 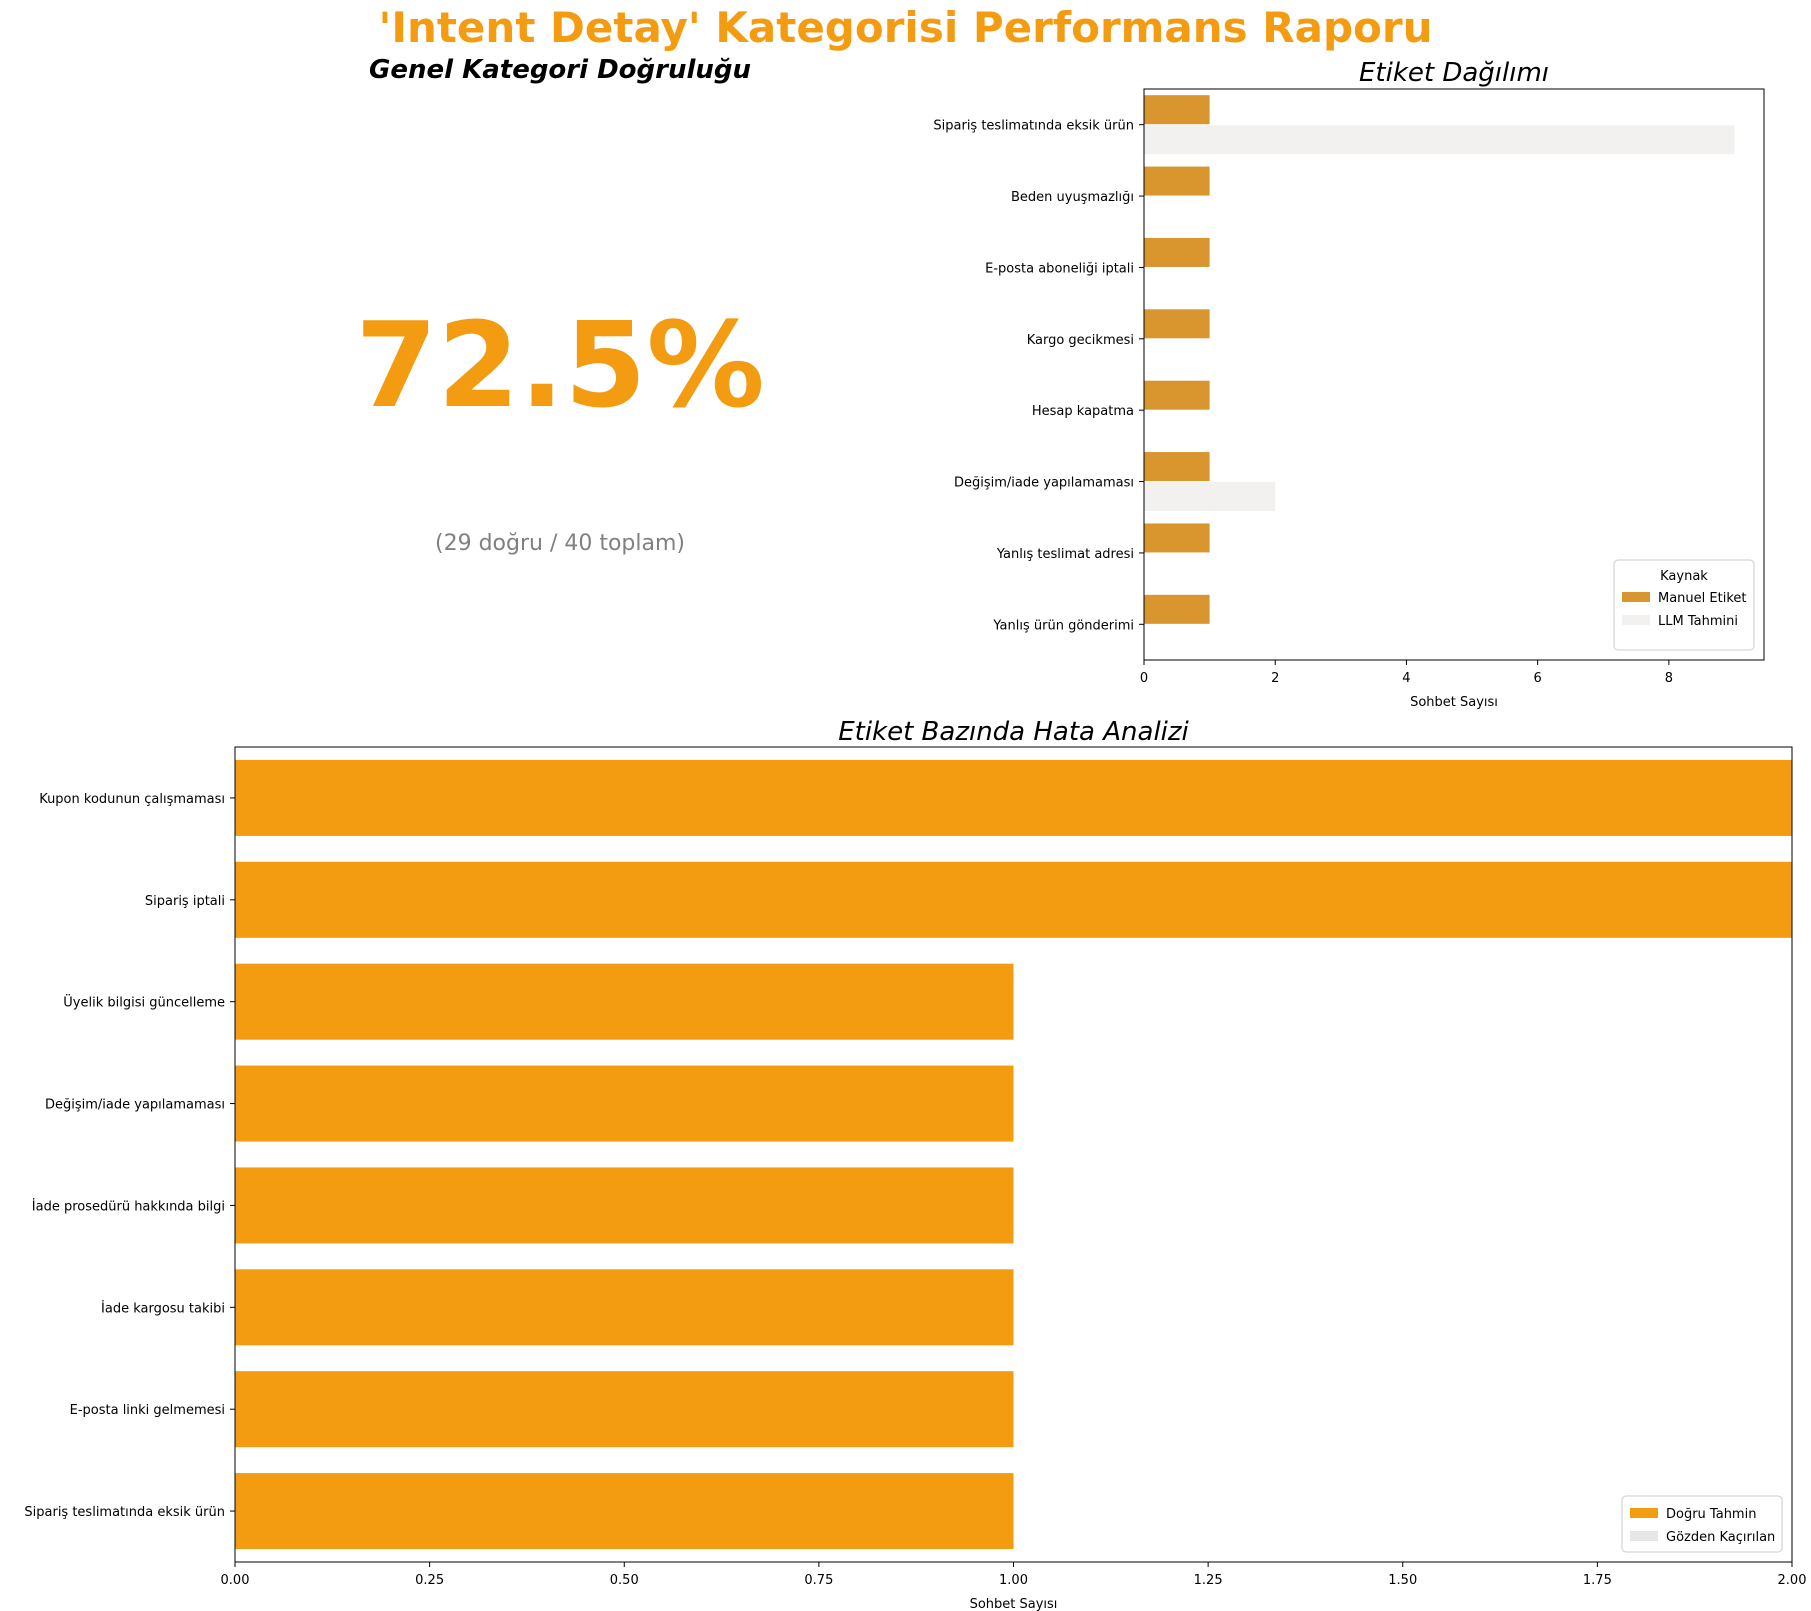 What do you see at coordinates (1083, 411) in the screenshot?
I see `y-tick-label: Hesap kapatma` at bounding box center [1083, 411].